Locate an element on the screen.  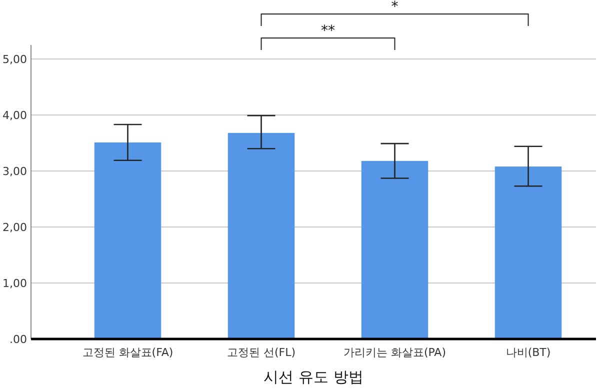
y-tick-label: 5,00 is located at coordinates (14, 59).